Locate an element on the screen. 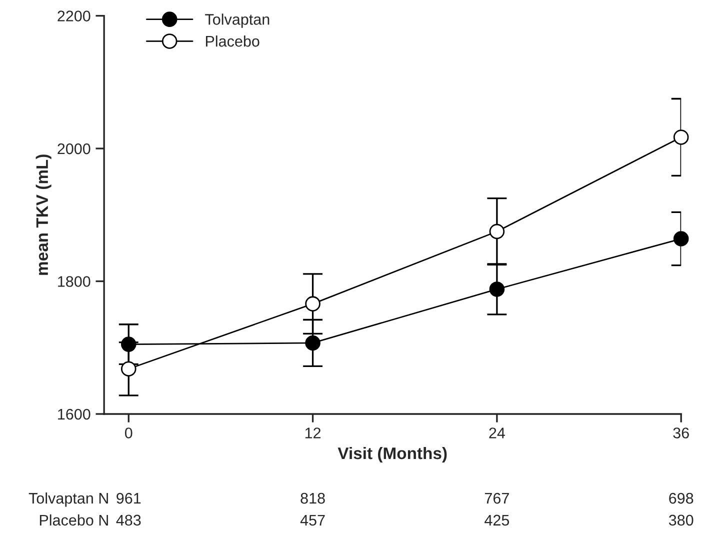 The width and height of the screenshot is (708, 544). y-tick-label: 1600 is located at coordinates (74, 414).